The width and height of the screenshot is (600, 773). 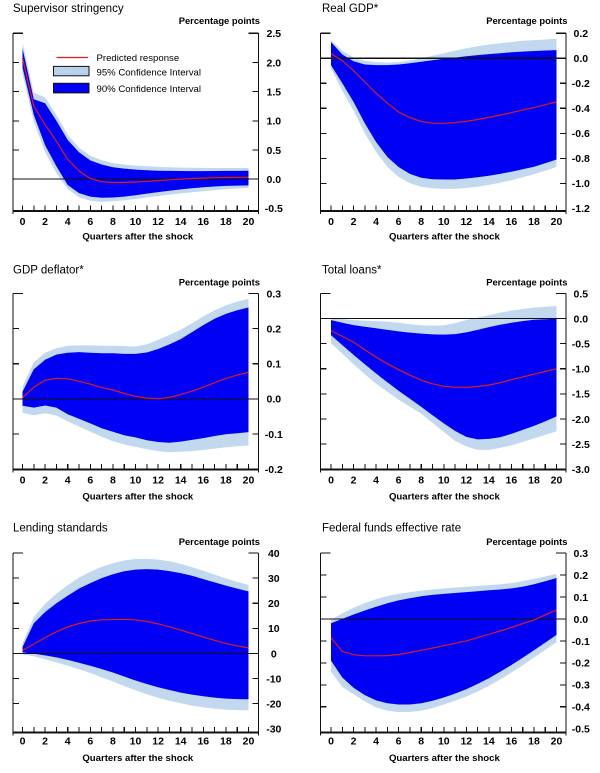 What do you see at coordinates (273, 730) in the screenshot?
I see `svg-text: -30` at bounding box center [273, 730].